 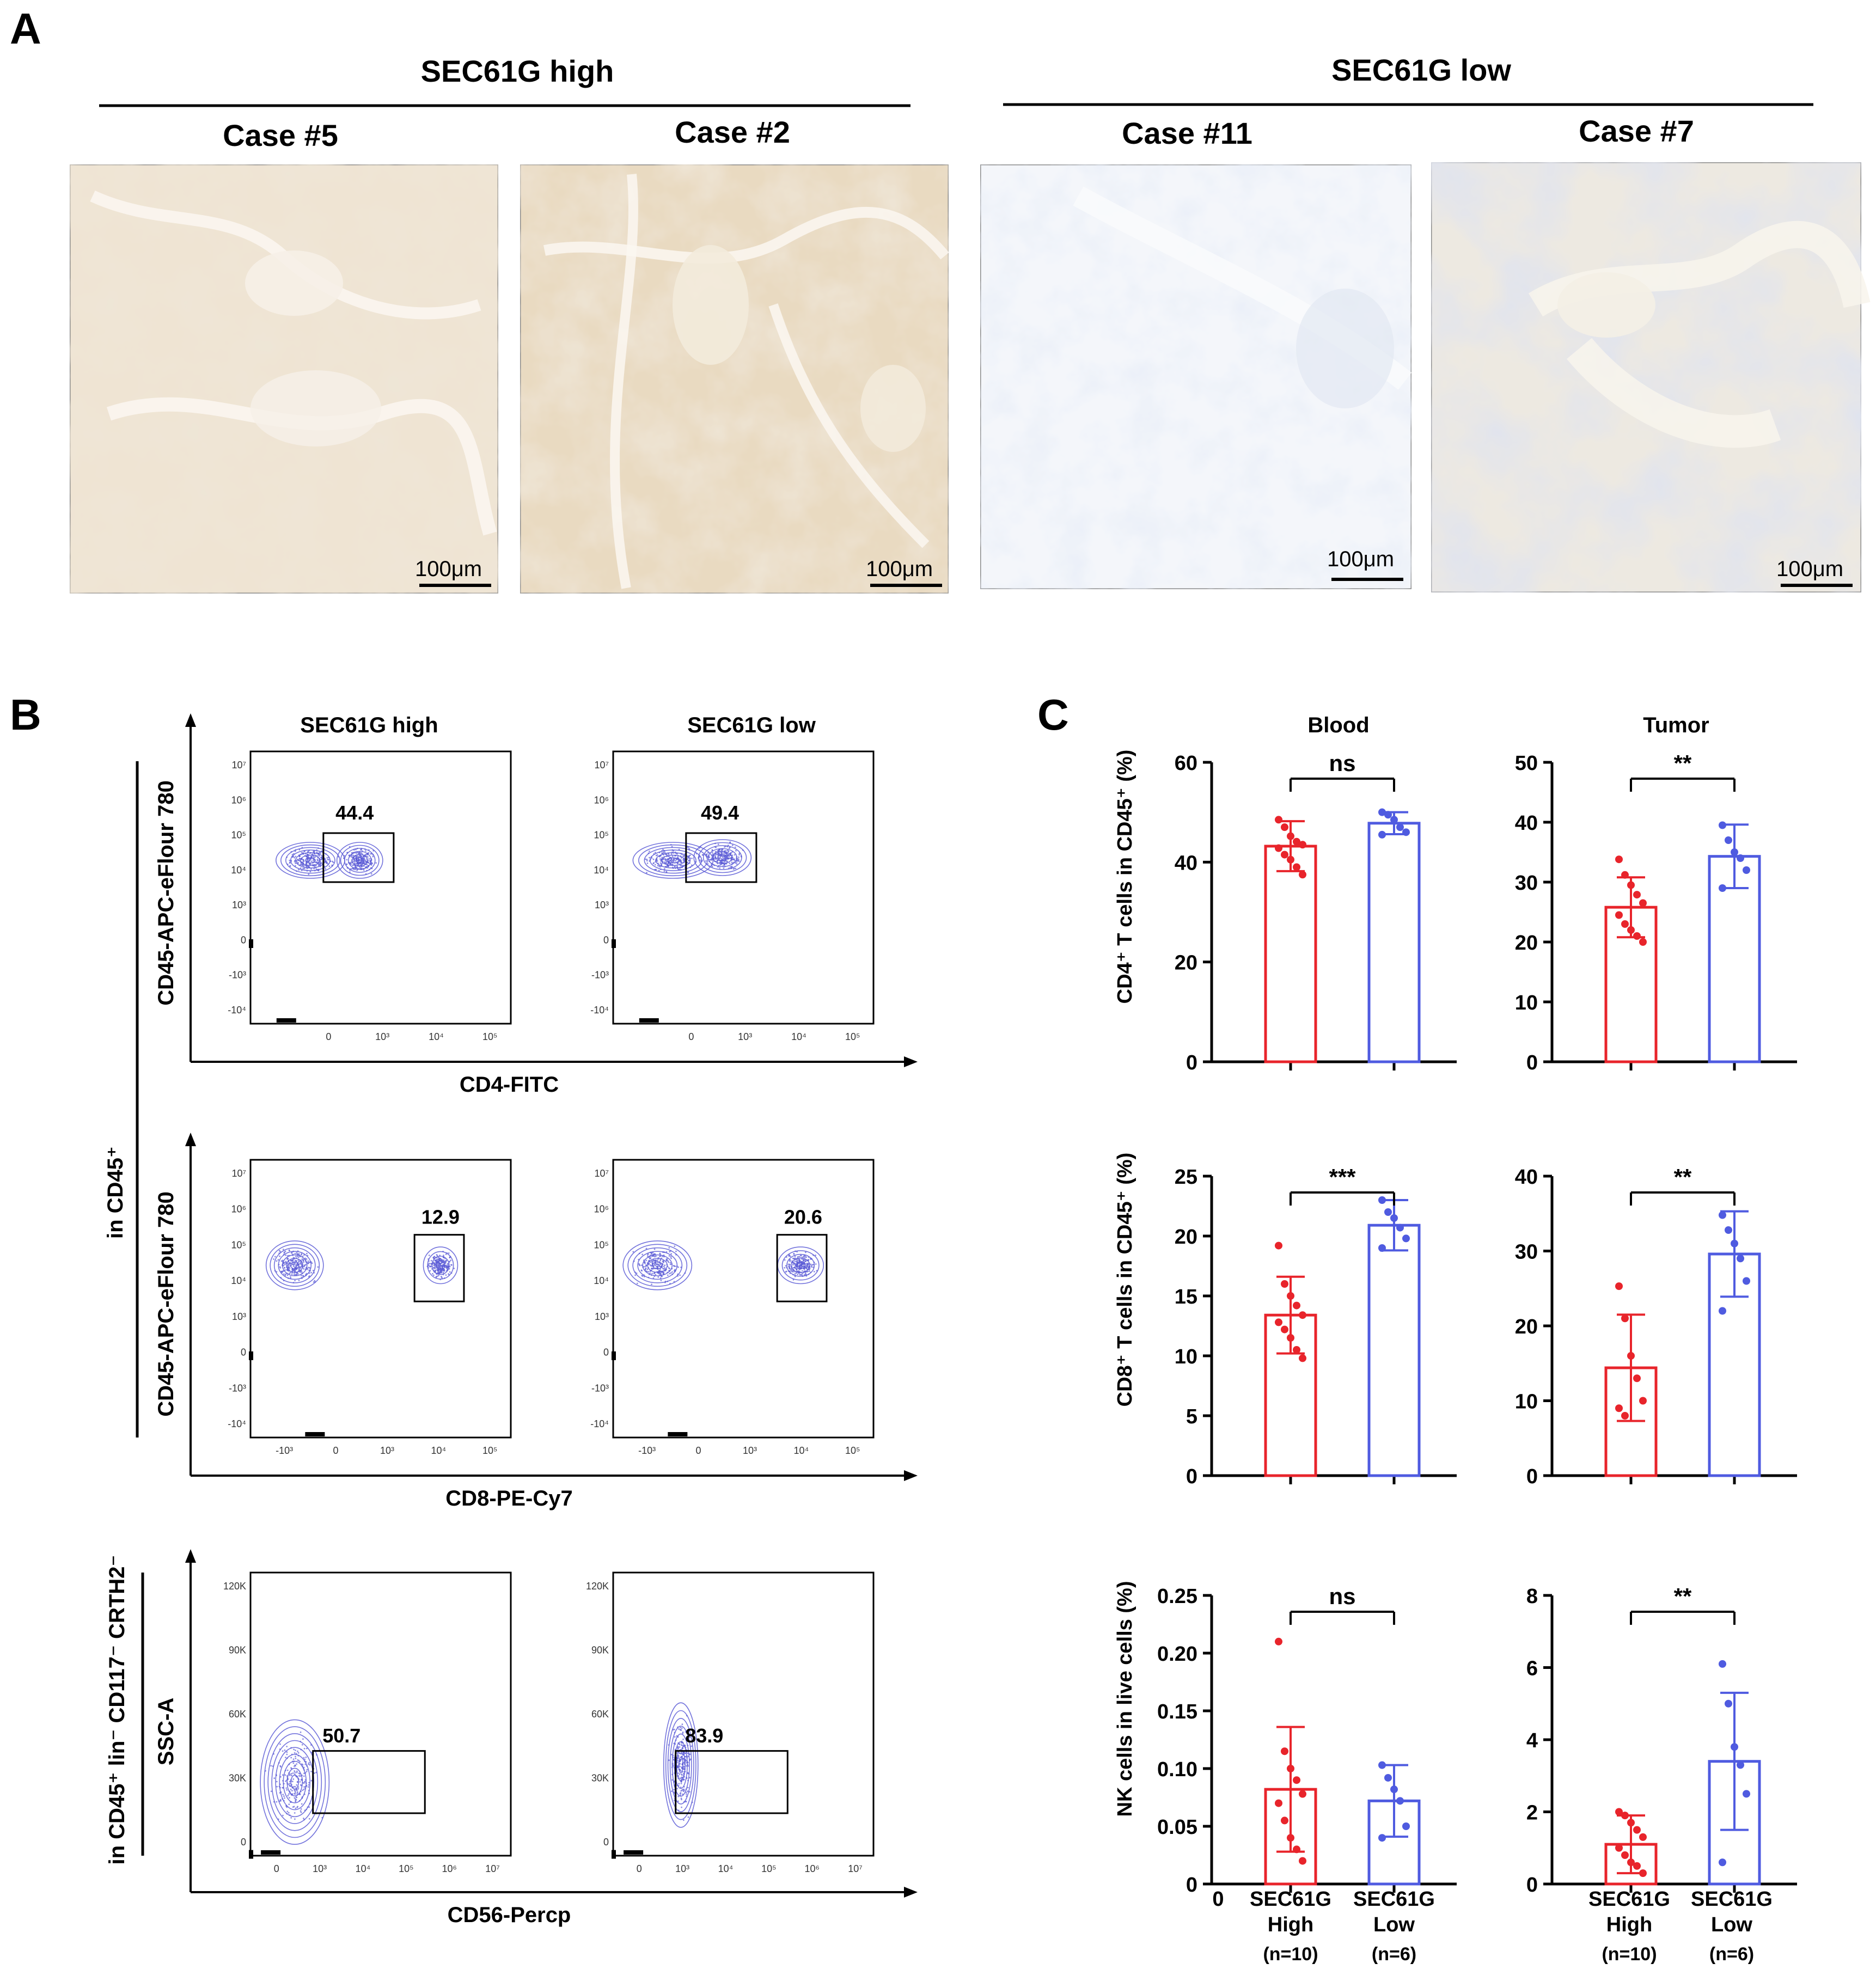 What do you see at coordinates (798, 1036) in the screenshot?
I see `flow-xtick-label: 10⁴` at bounding box center [798, 1036].